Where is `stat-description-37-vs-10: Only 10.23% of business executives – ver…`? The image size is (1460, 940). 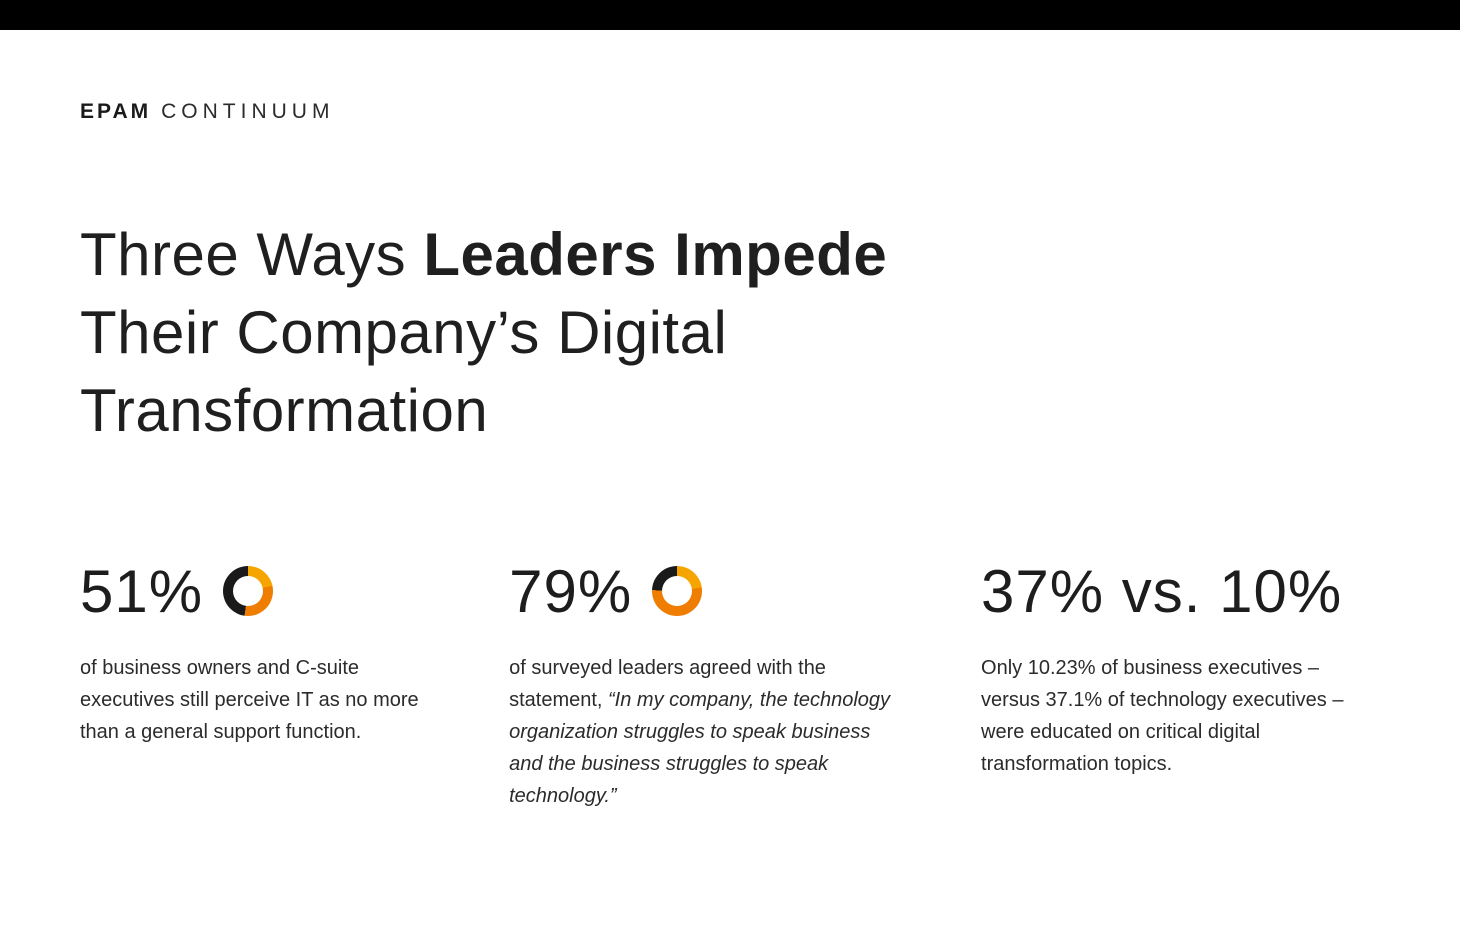
stat-description-37-vs-10: Only 10.23% of business executives – ver… is located at coordinates (1180, 716).